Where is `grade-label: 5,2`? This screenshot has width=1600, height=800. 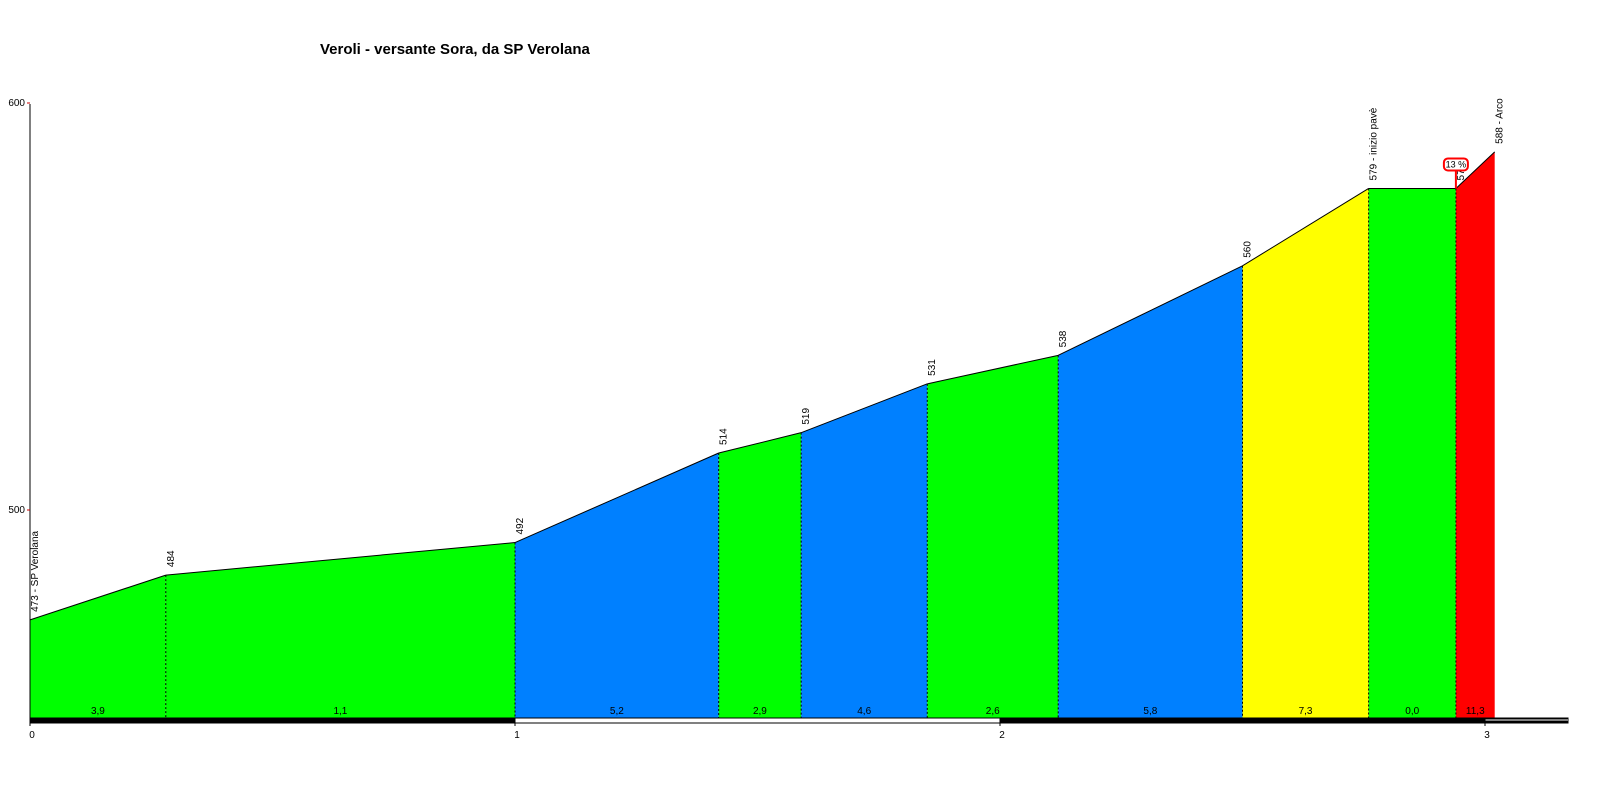 grade-label: 5,2 is located at coordinates (617, 711).